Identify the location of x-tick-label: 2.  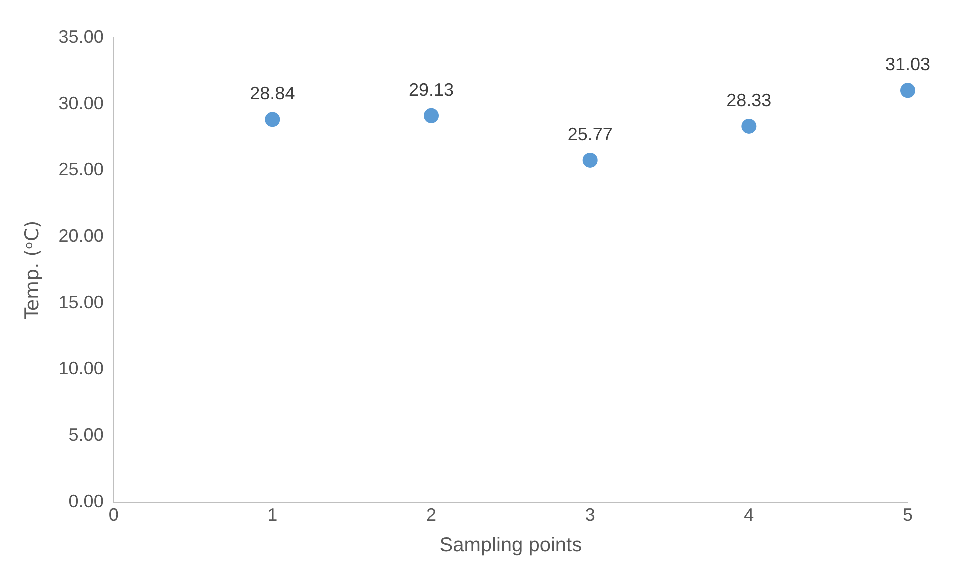
(431, 515).